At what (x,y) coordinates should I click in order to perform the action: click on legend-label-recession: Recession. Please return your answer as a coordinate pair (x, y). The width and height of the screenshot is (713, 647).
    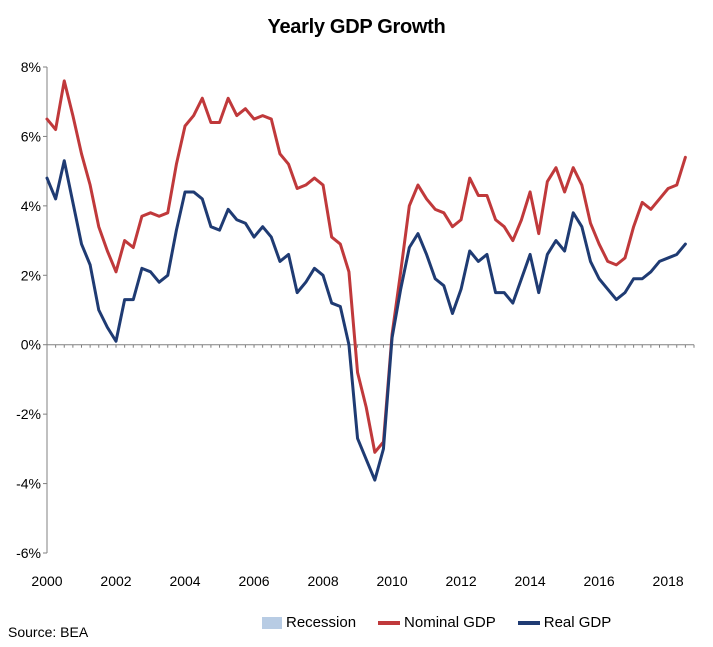
    Looking at the image, I should click on (321, 622).